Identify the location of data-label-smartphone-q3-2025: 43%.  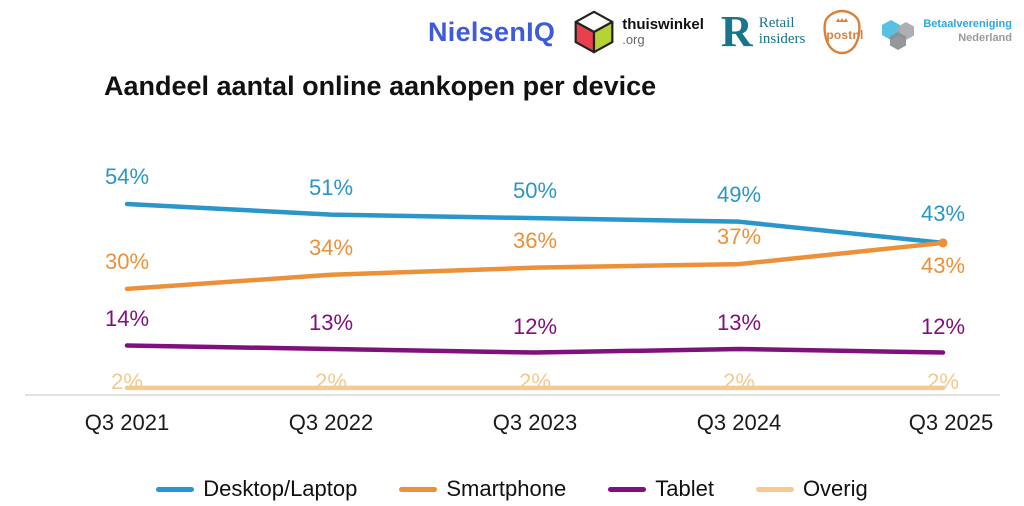
(943, 265).